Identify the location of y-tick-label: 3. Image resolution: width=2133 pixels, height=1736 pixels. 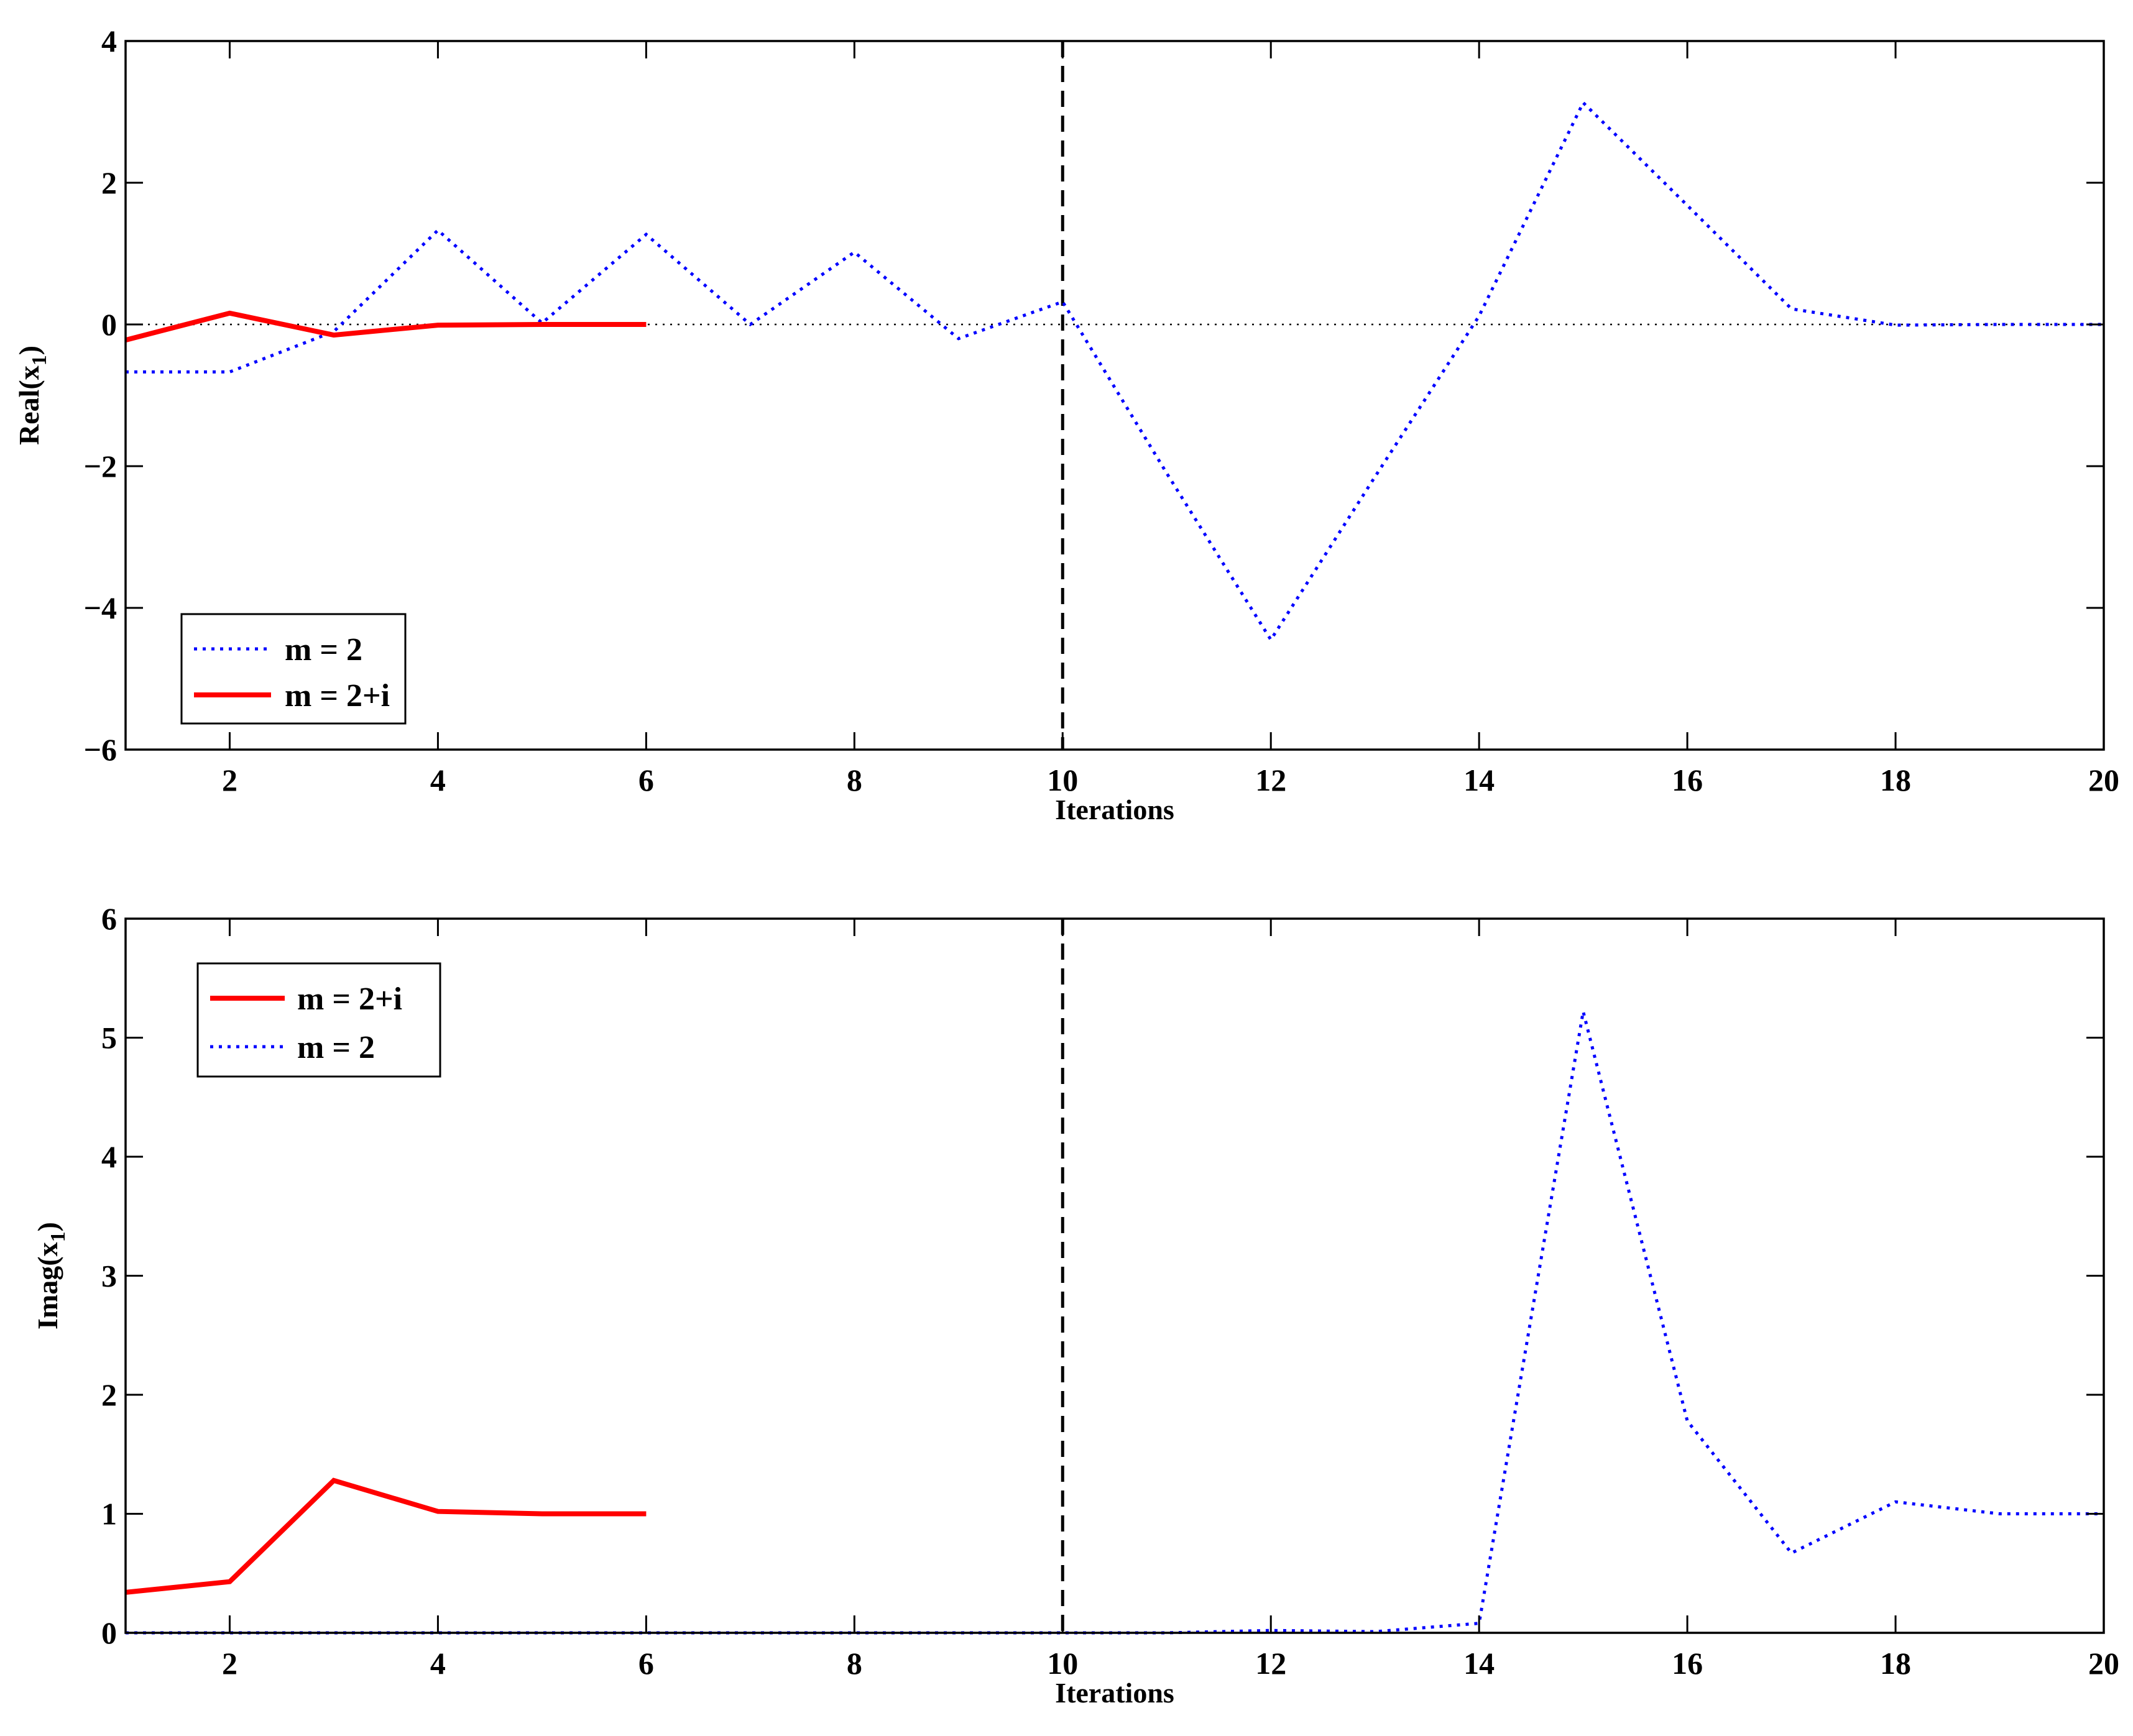
(109, 1276).